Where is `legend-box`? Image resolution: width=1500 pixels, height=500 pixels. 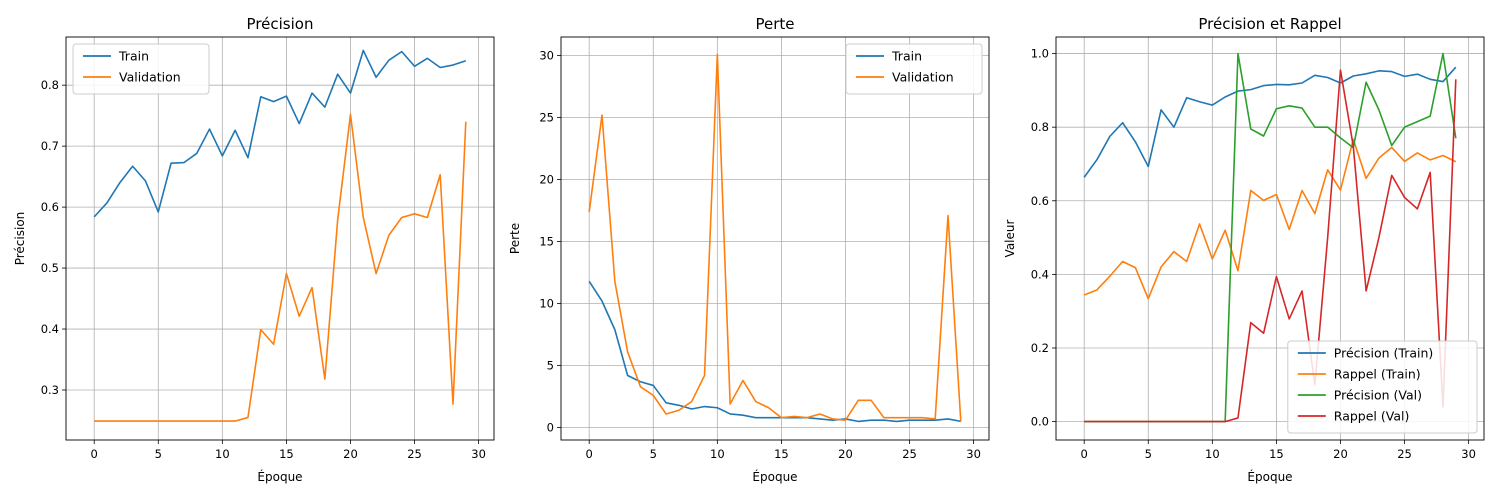 legend-box is located at coordinates (1382, 387).